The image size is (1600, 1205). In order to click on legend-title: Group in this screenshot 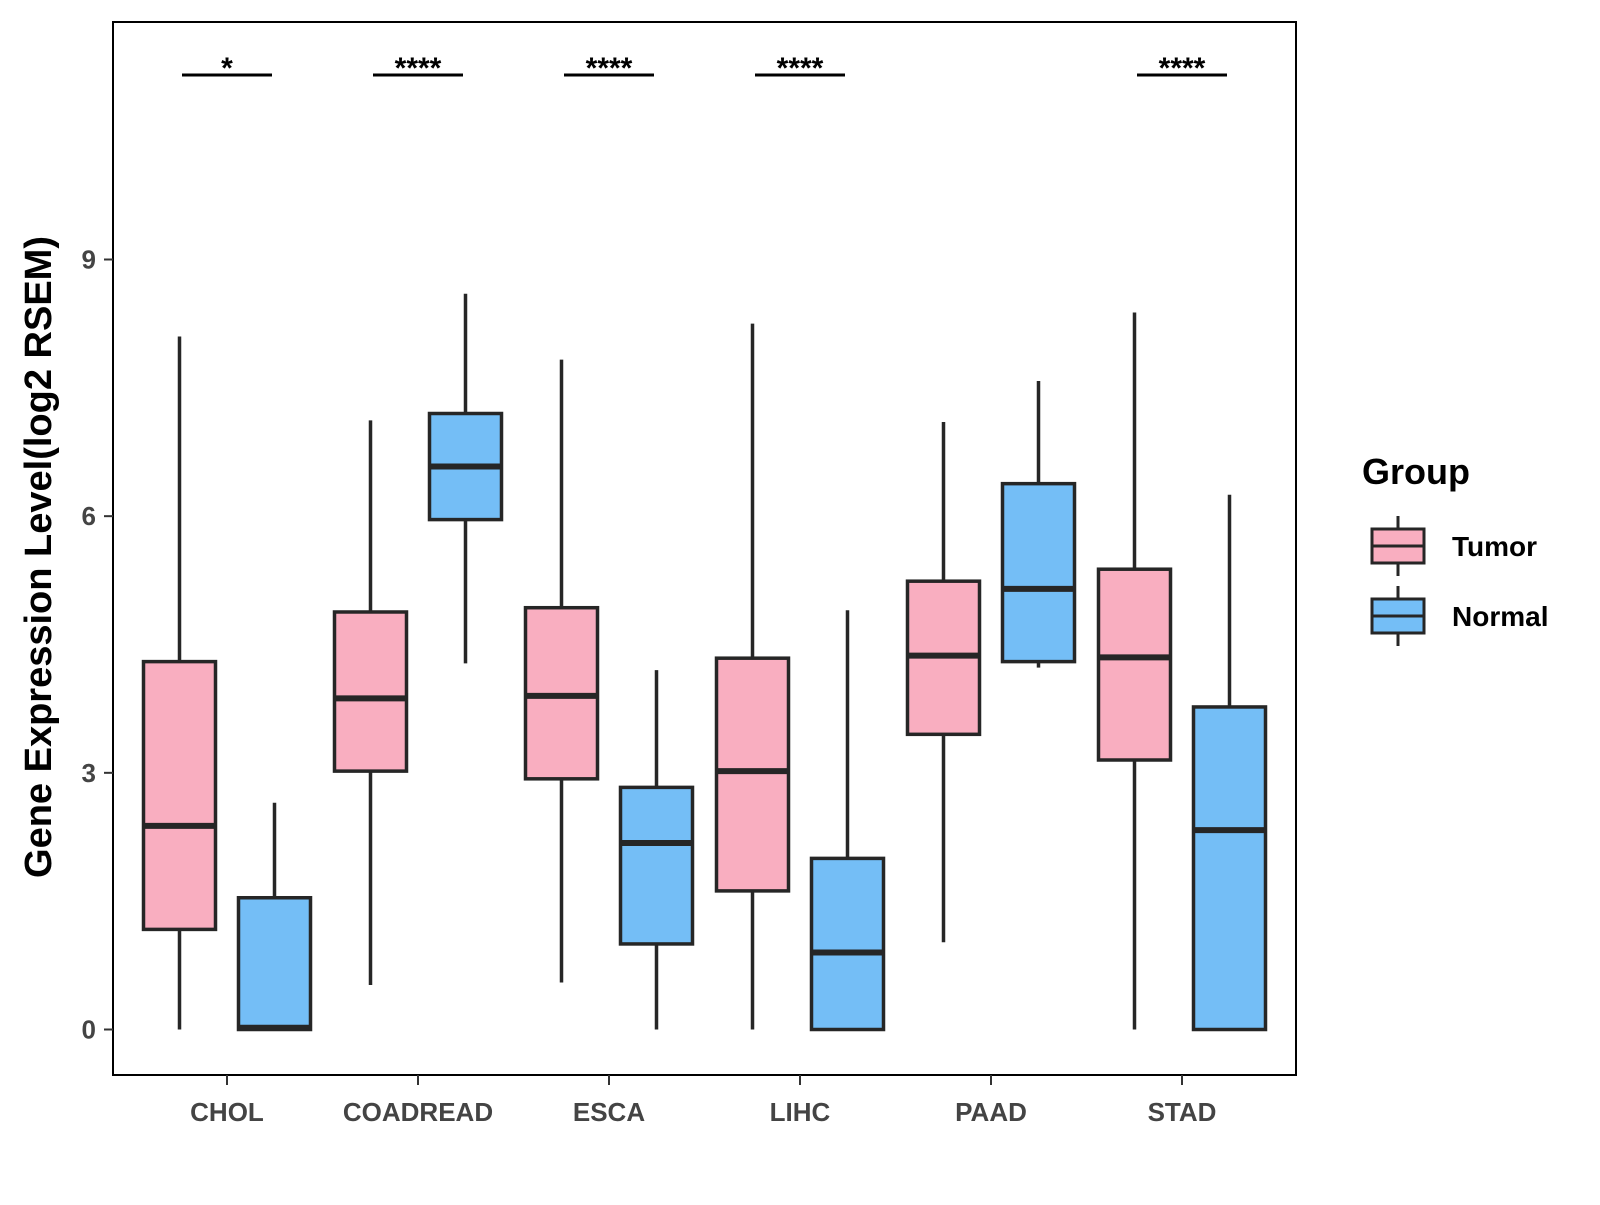, I will do `click(1416, 471)`.